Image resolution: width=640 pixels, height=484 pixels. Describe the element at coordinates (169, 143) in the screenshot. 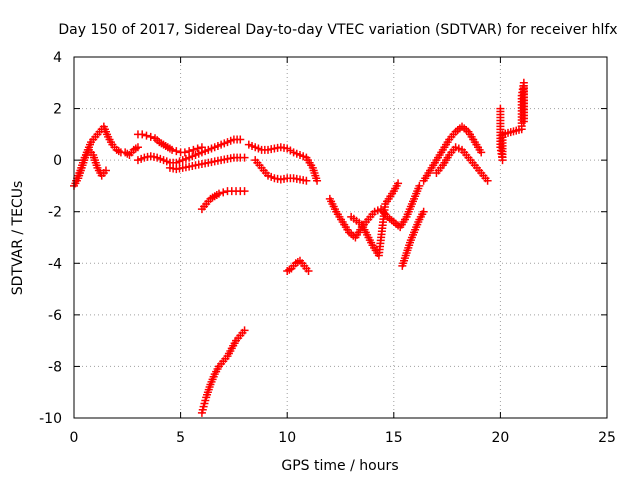

I see `series-midday-band-a` at that location.